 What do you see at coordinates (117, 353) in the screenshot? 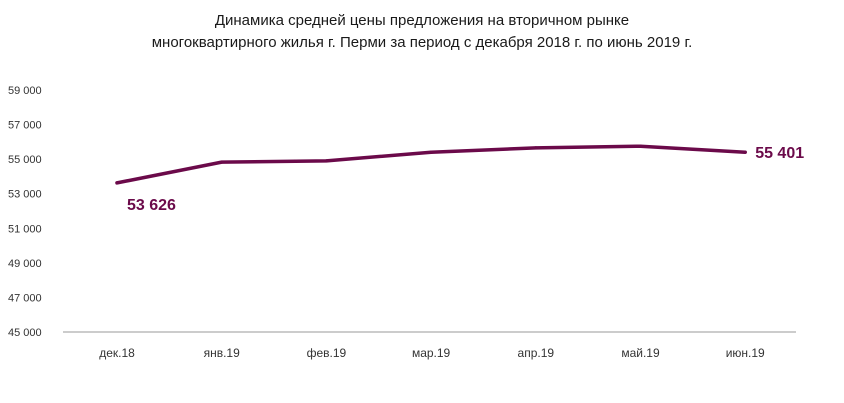
I see `x-tick-label: дек.18` at bounding box center [117, 353].